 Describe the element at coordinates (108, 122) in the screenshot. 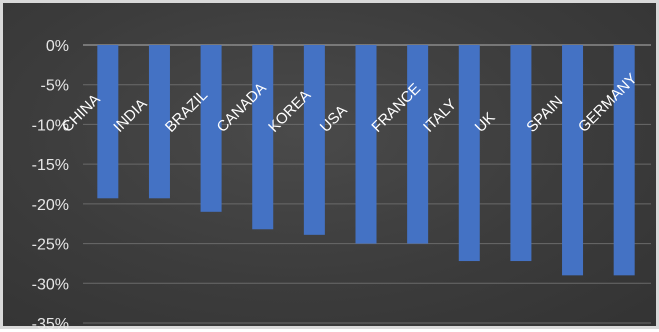

I see `bar-china` at that location.